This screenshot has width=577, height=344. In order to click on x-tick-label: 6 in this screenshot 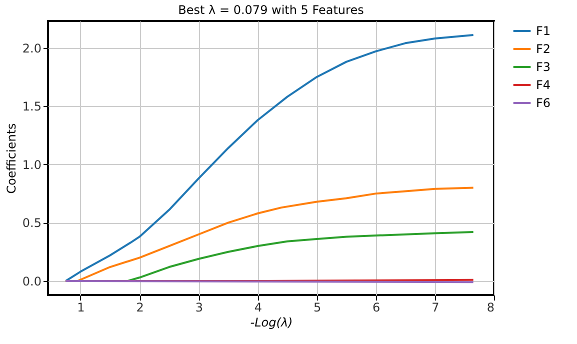, I will do `click(376, 307)`.